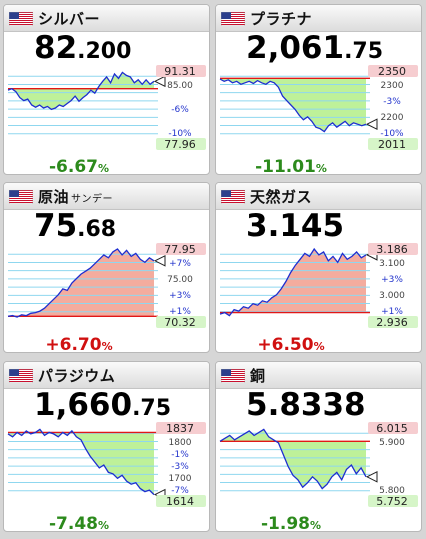  What do you see at coordinates (79, 166) in the screenshot?
I see `change-percent: -6.67%` at bounding box center [79, 166].